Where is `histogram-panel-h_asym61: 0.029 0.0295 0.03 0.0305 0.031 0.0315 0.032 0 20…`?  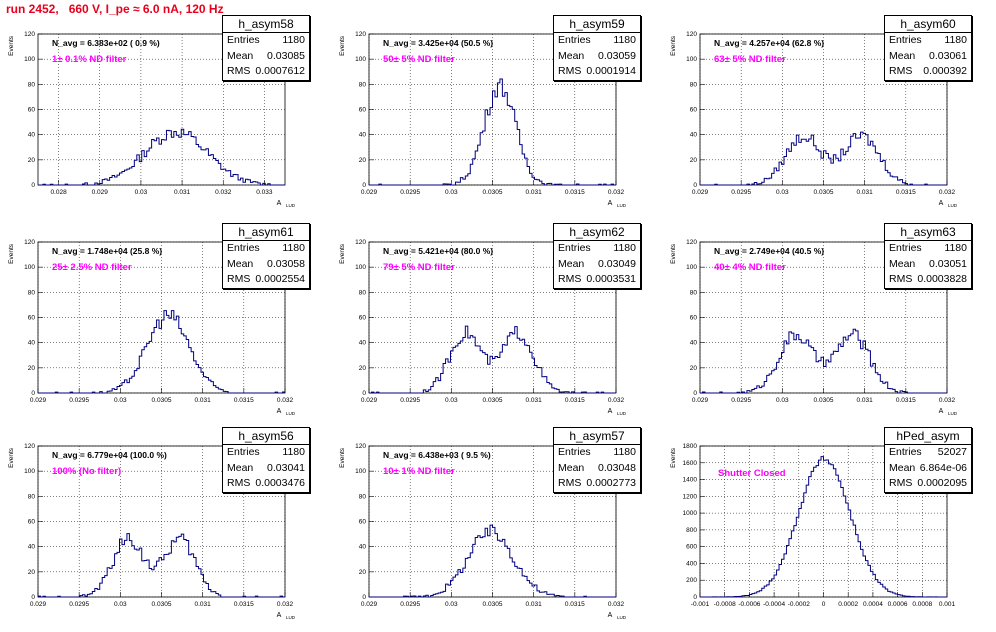
histogram-panel-h_asym61: 0.029 0.0295 0.03 0.0305 0.031 0.0315 0.032 0 20… is located at coordinates (165, 325).